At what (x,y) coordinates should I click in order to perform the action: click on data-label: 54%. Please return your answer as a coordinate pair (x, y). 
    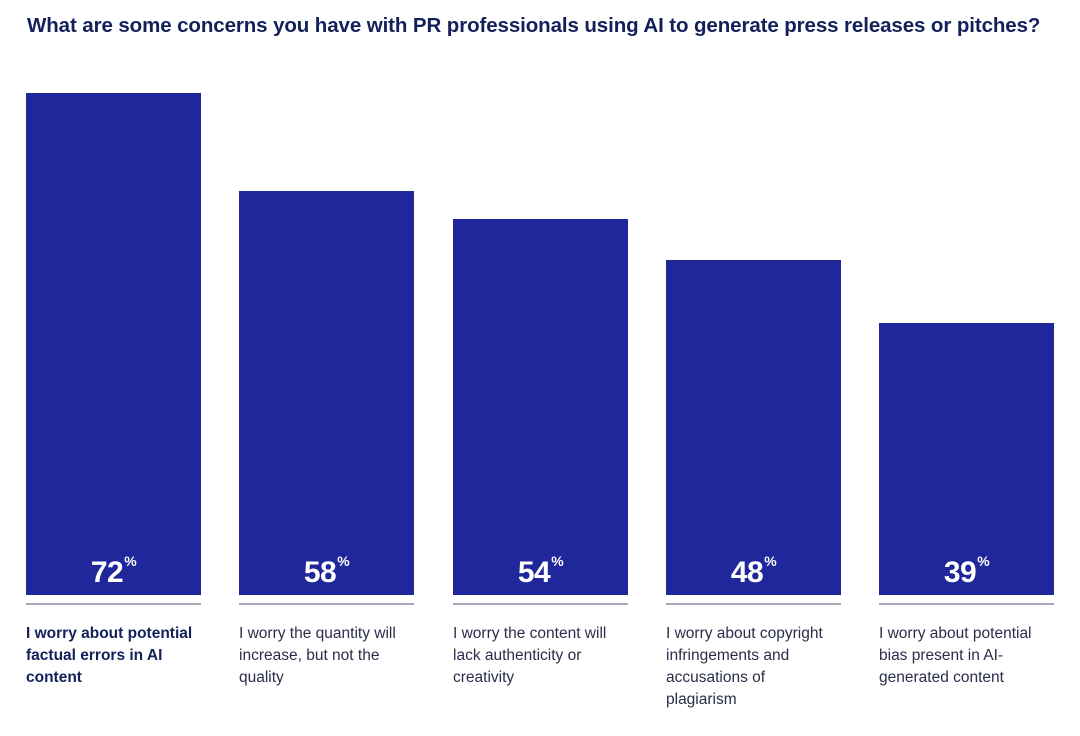
    Looking at the image, I should click on (540, 571).